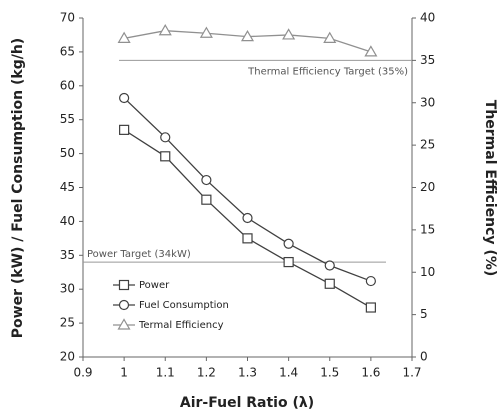 Image resolution: width=504 pixels, height=416 pixels. Describe the element at coordinates (67, 323) in the screenshot. I see `y-tick-label: 25` at that location.